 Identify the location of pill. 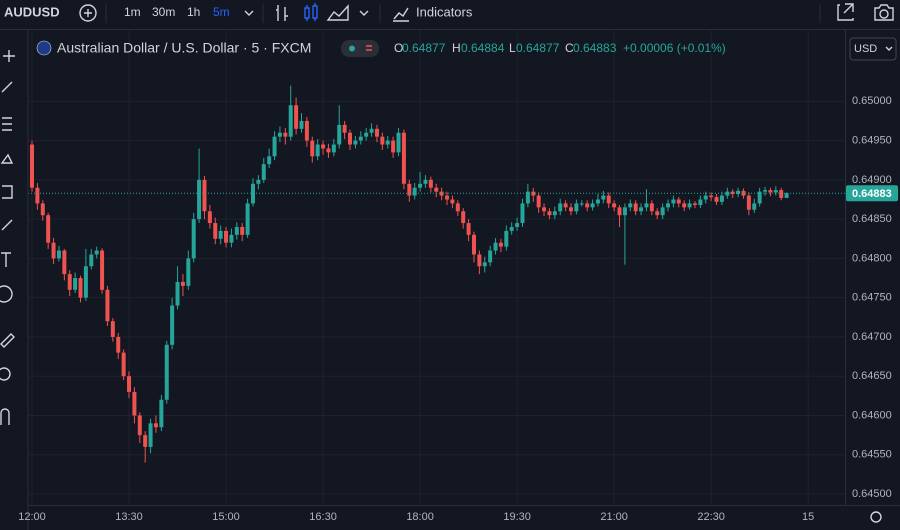
(360, 48).